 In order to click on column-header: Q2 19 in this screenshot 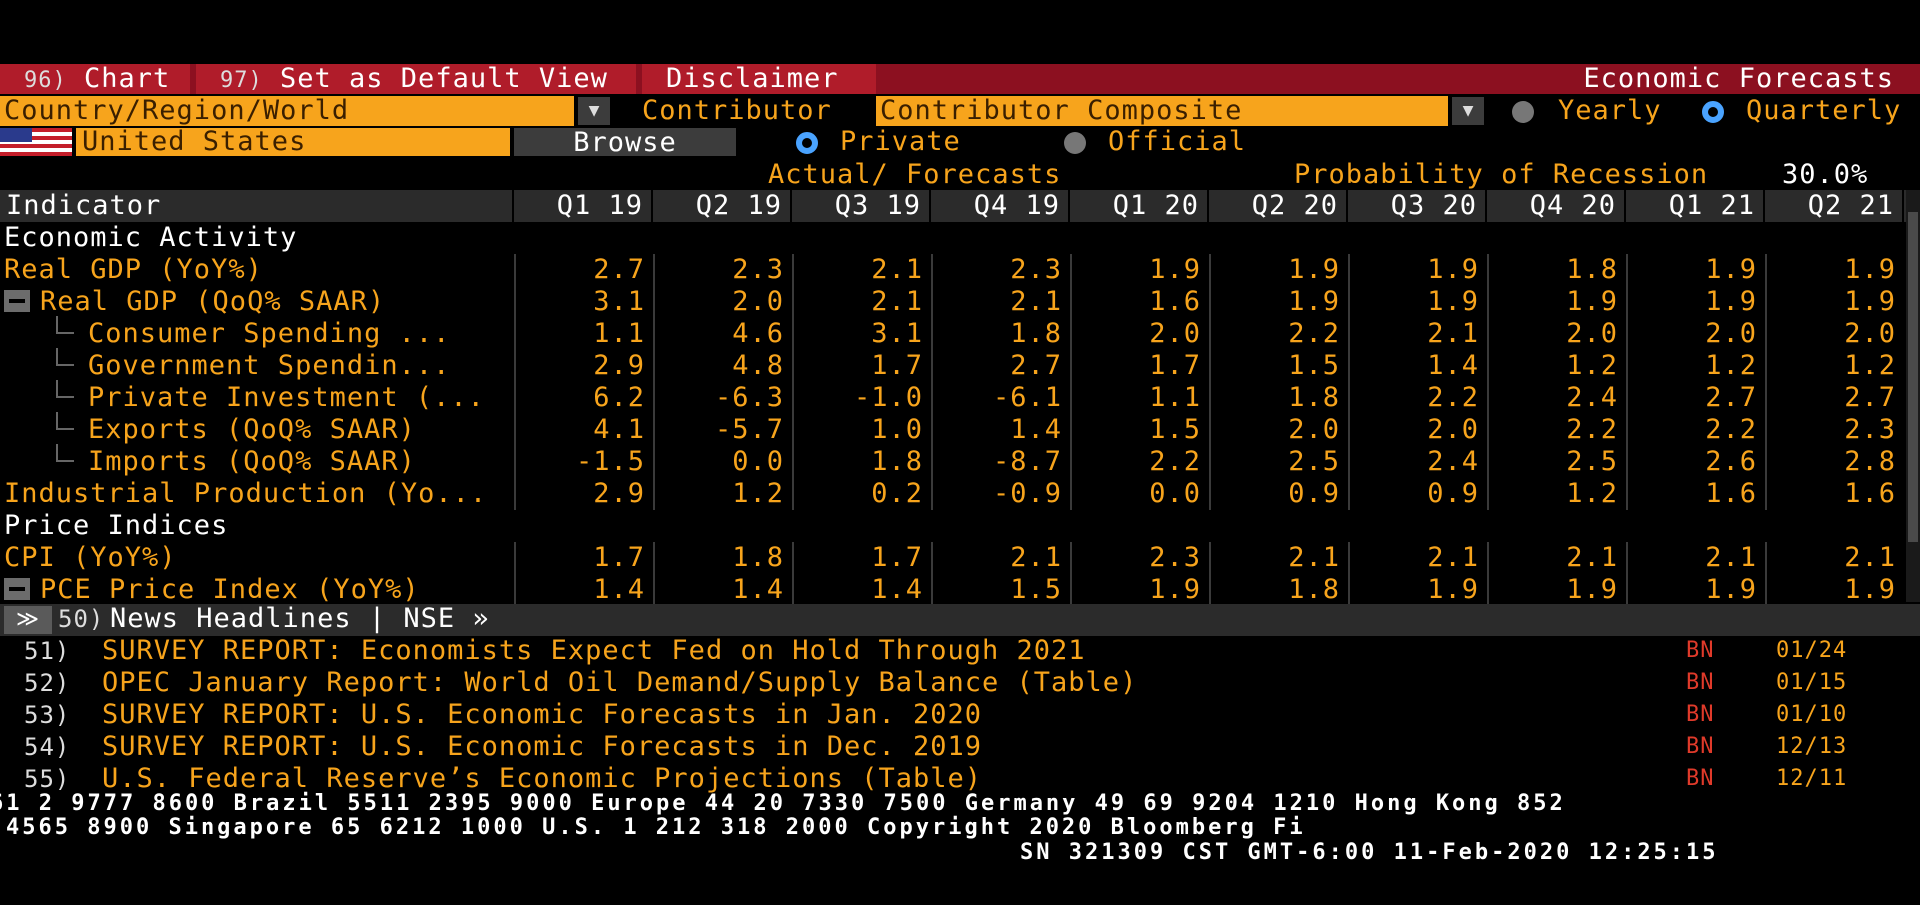, I will do `click(722, 206)`.